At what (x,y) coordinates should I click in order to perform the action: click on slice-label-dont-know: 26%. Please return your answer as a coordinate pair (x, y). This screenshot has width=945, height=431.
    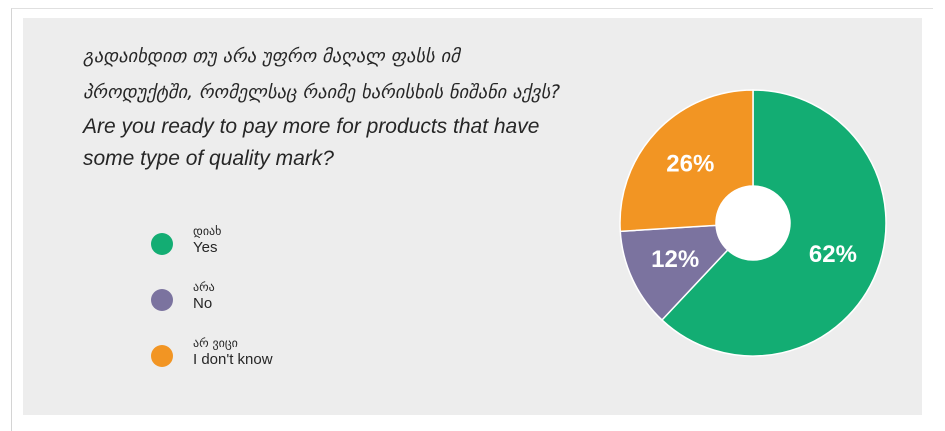
    Looking at the image, I should click on (690, 164).